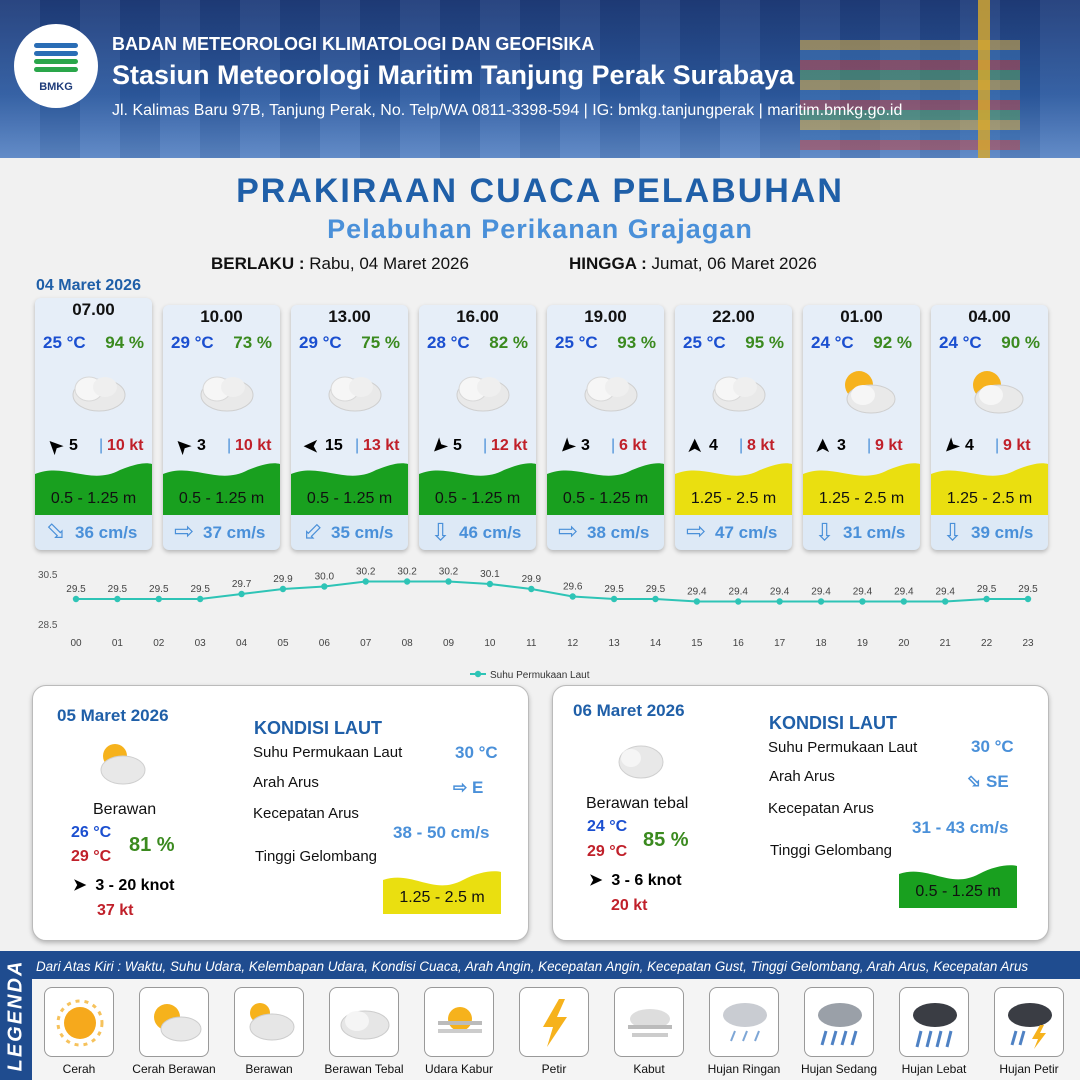  What do you see at coordinates (831, 850) in the screenshot?
I see `wave-label: Tinggi Gelombang` at bounding box center [831, 850].